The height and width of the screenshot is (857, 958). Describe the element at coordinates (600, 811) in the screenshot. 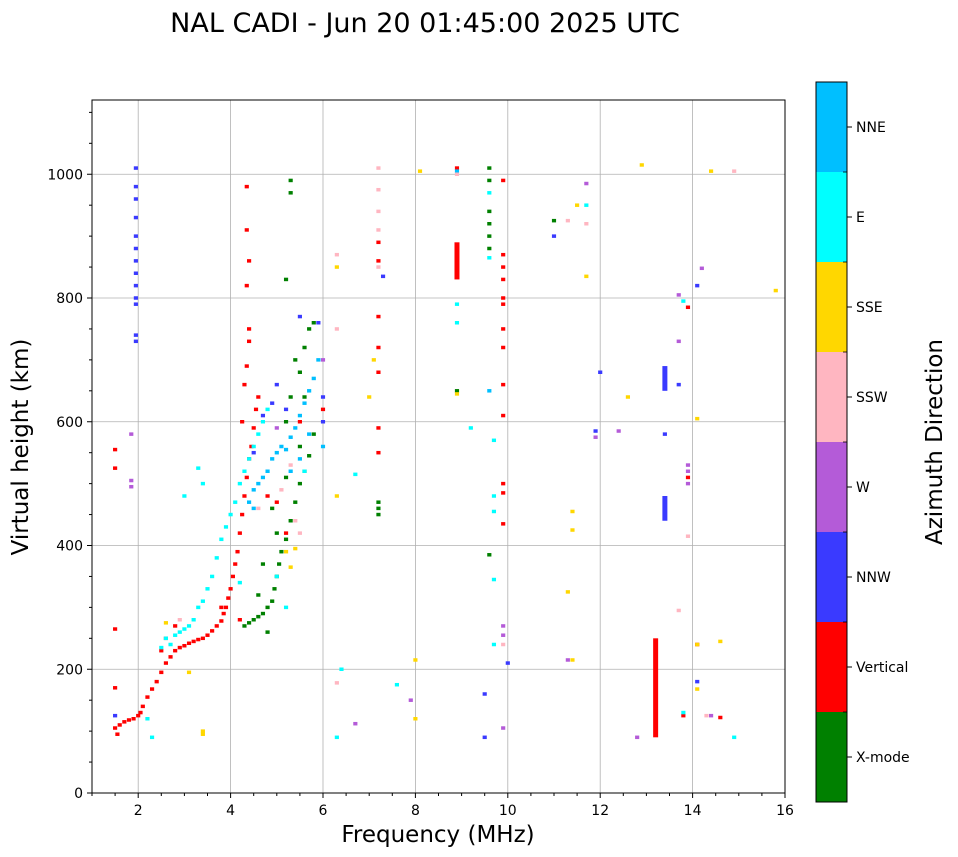

I see `x-tick-label: 12` at that location.